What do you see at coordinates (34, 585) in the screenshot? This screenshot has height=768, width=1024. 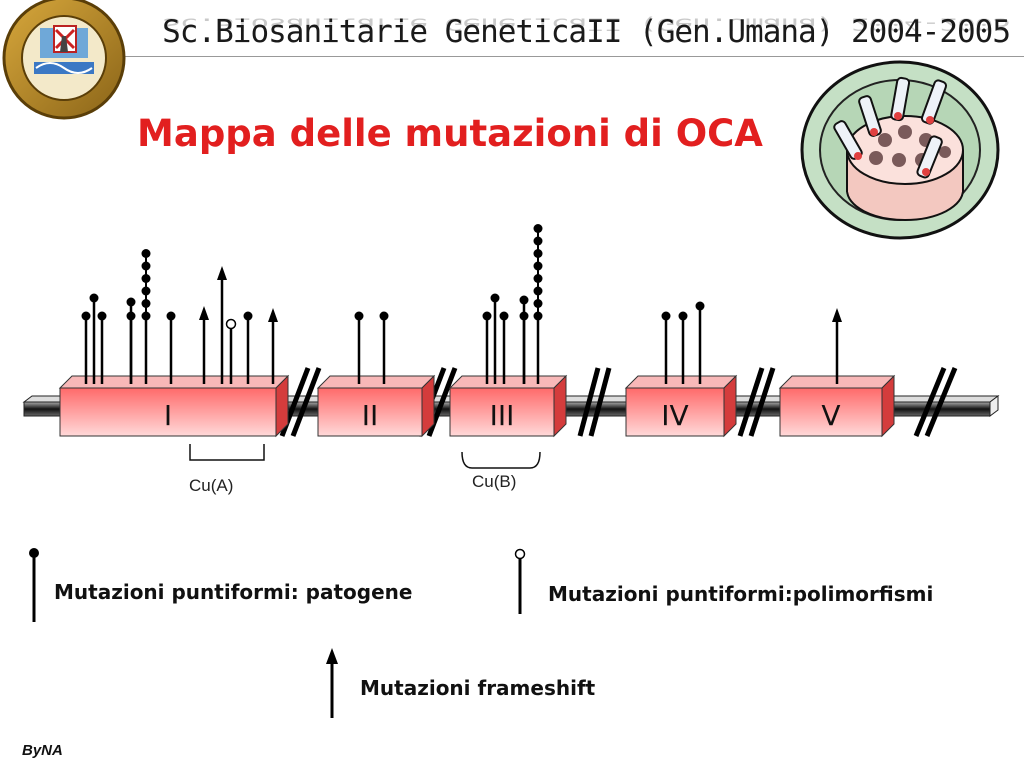 I see `legend-pathogenic-symbol` at bounding box center [34, 585].